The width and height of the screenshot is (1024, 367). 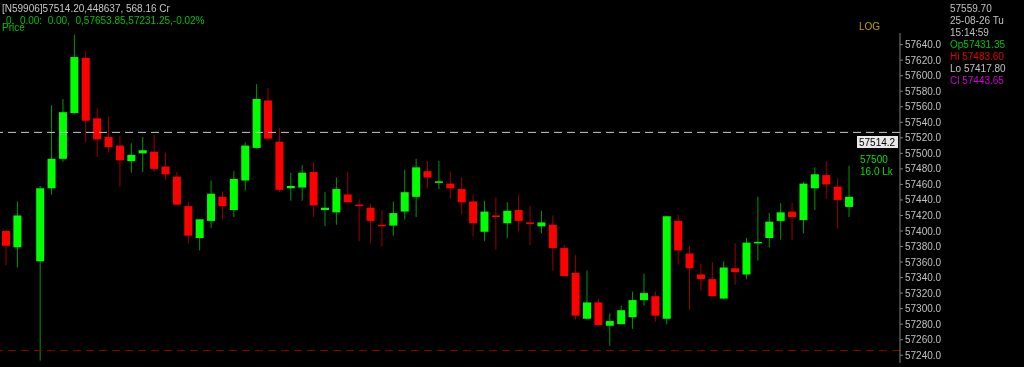 What do you see at coordinates (970, 32) in the screenshot?
I see `text: 15:14:59` at bounding box center [970, 32].